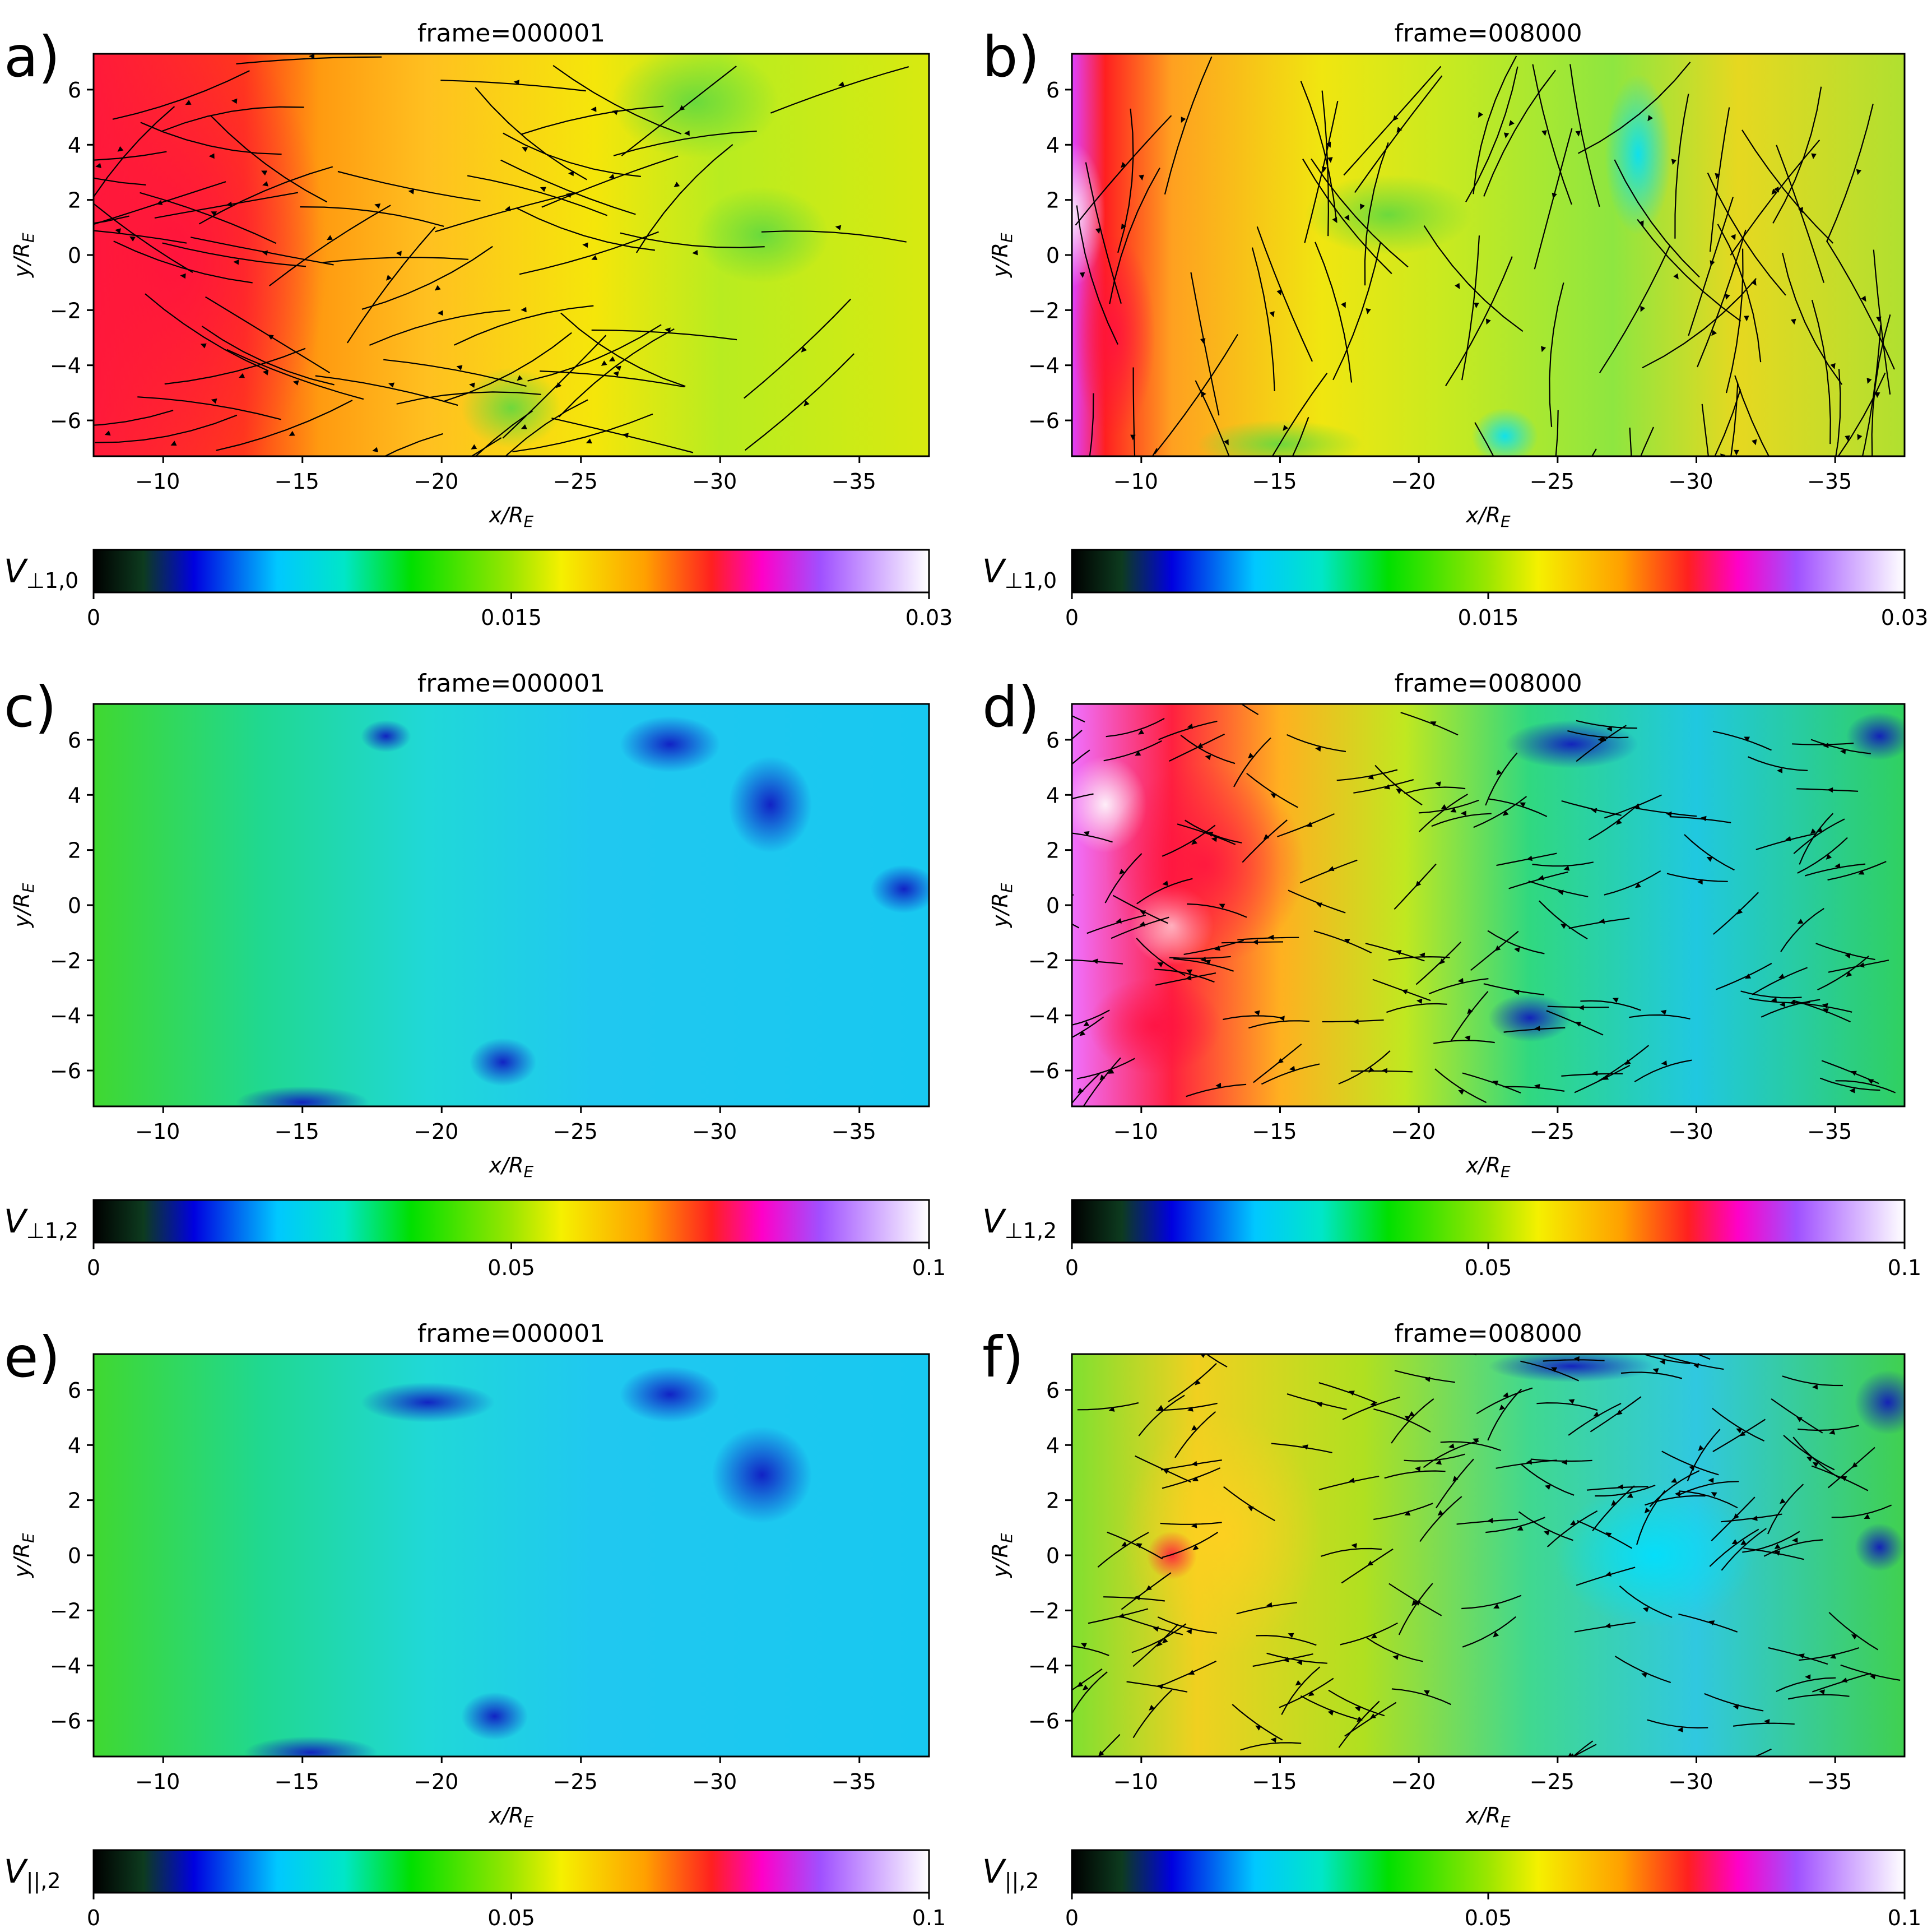 The height and width of the screenshot is (1928, 1932). What do you see at coordinates (1488, 617) in the screenshot?
I see `colorbar-tick-label: 0.015` at bounding box center [1488, 617].